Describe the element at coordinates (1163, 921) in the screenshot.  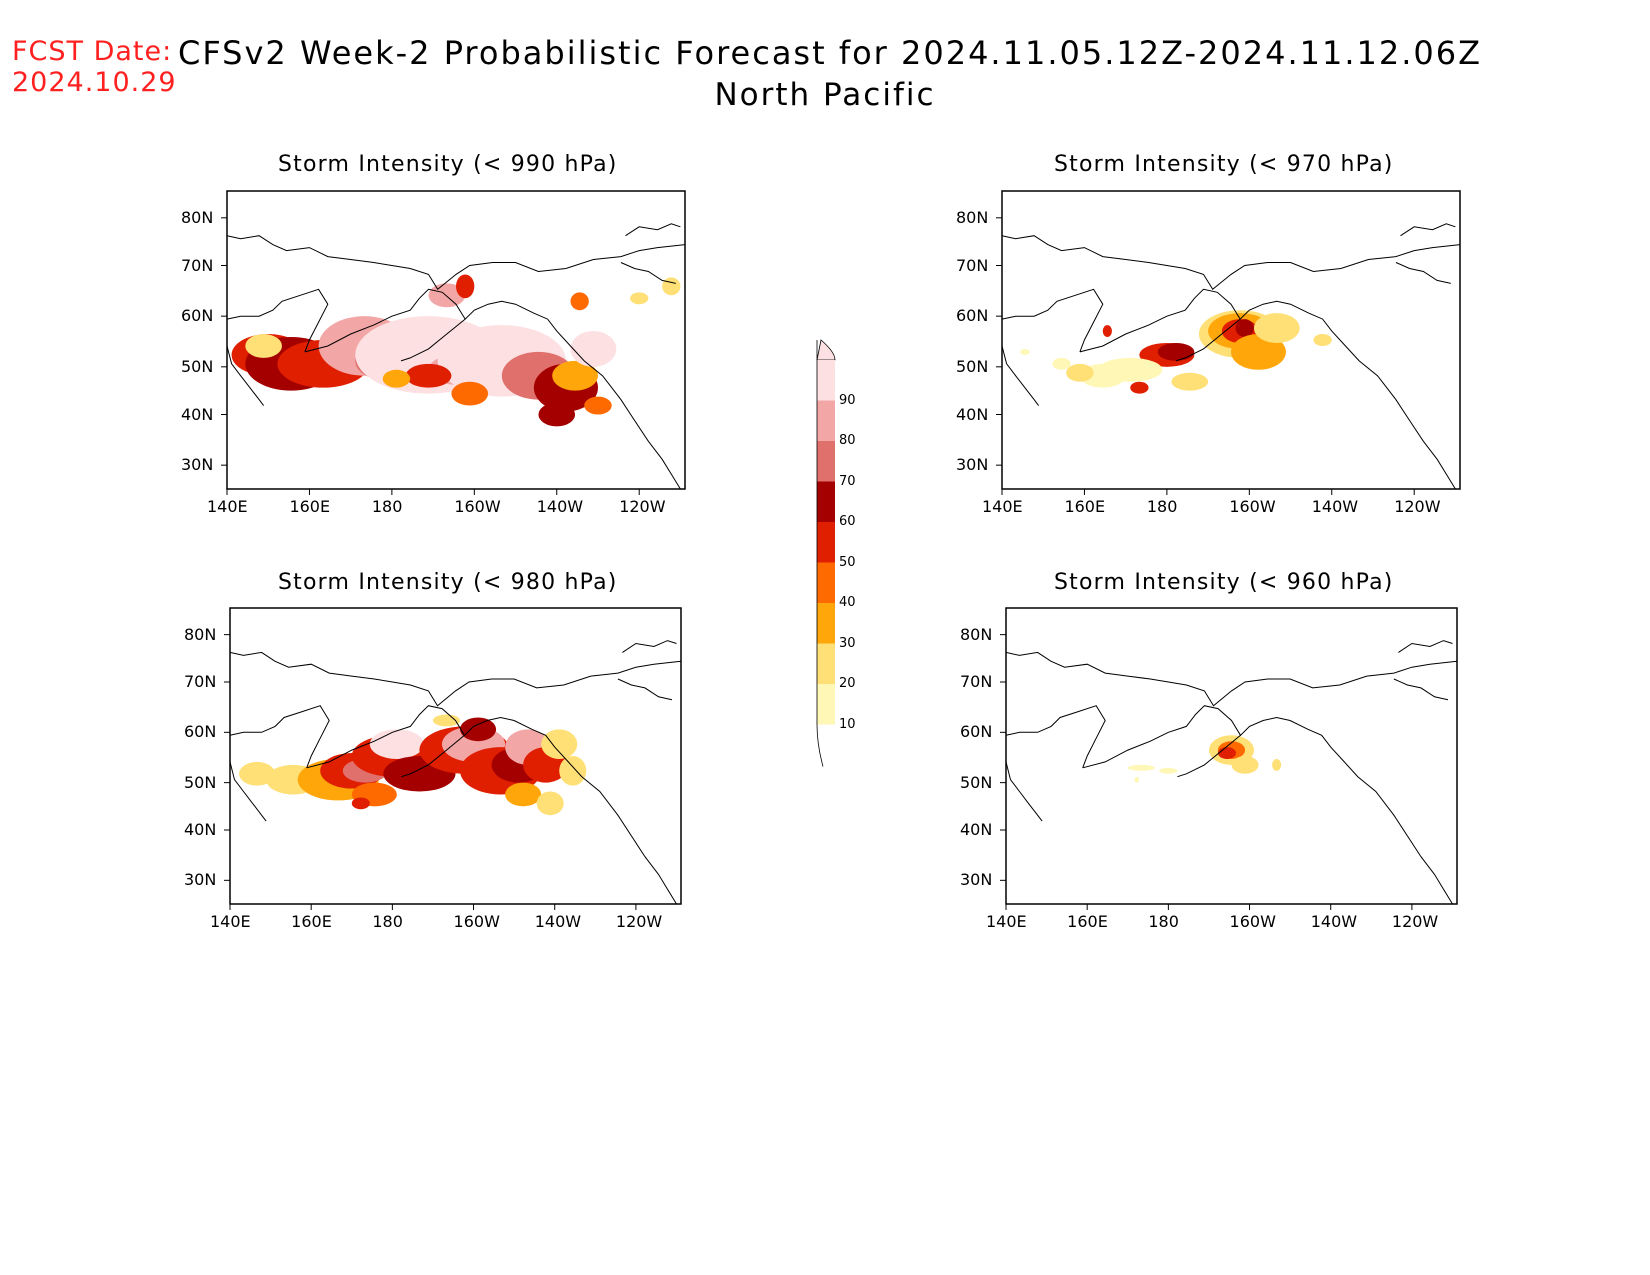
I see `lon-label: 180` at that location.